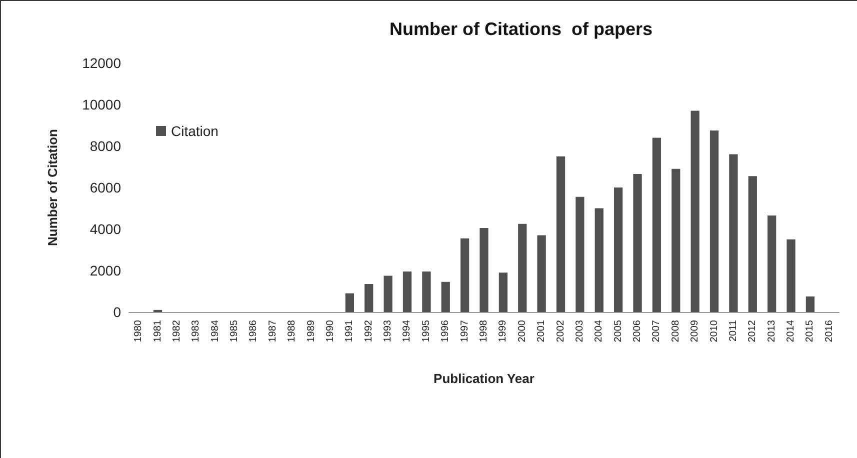 Image resolution: width=857 pixels, height=458 pixels. What do you see at coordinates (102, 104) in the screenshot?
I see `y-tick-label: 10000` at bounding box center [102, 104].